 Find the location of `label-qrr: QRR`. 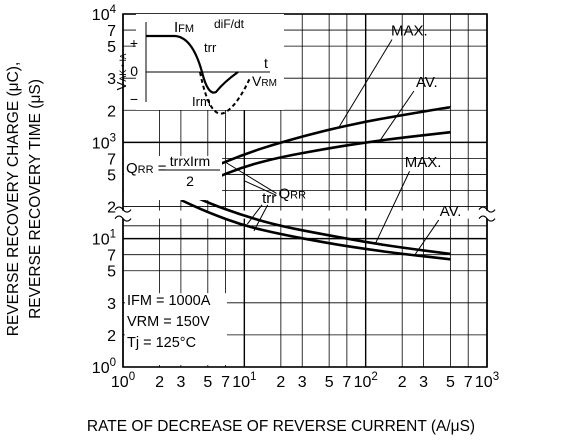

label-qrr: QRR is located at coordinates (292, 193).